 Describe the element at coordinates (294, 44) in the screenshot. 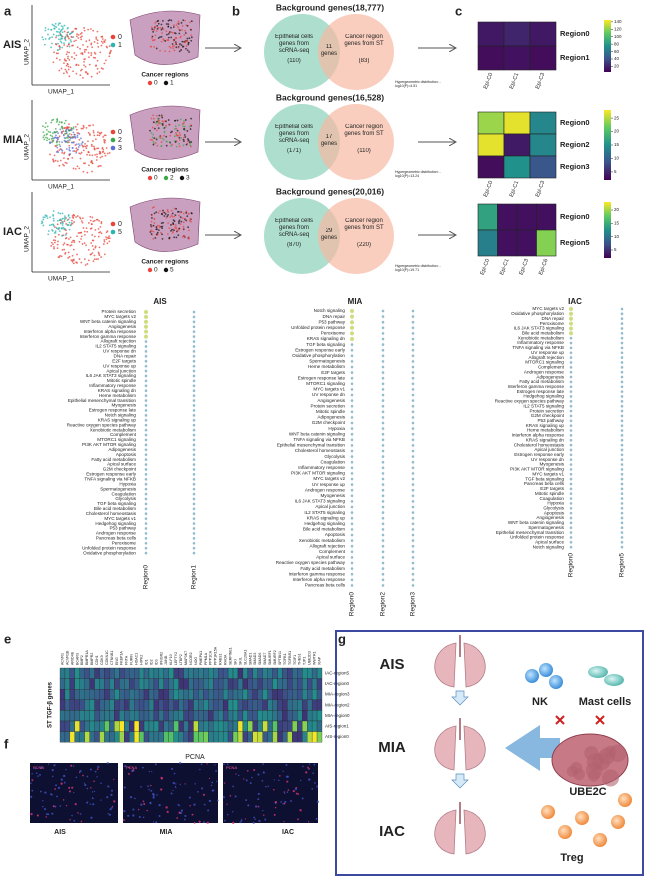

I see `venn-label: Epithelial cells genes from scRNA-seq` at that location.